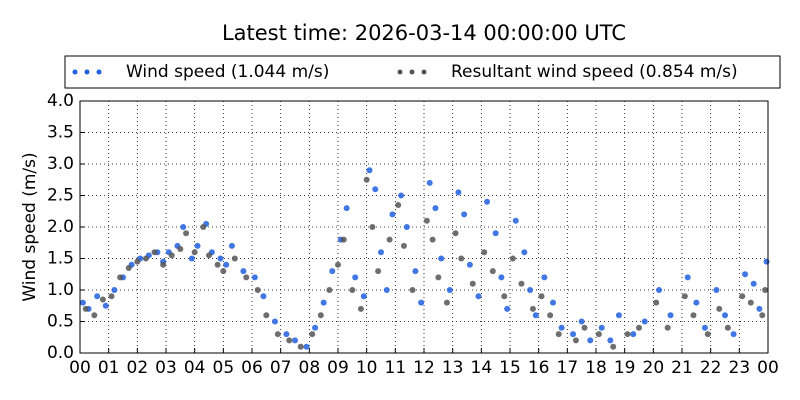 This screenshot has width=800, height=400. What do you see at coordinates (510, 368) in the screenshot?
I see `x-tick-label: 15` at bounding box center [510, 368].